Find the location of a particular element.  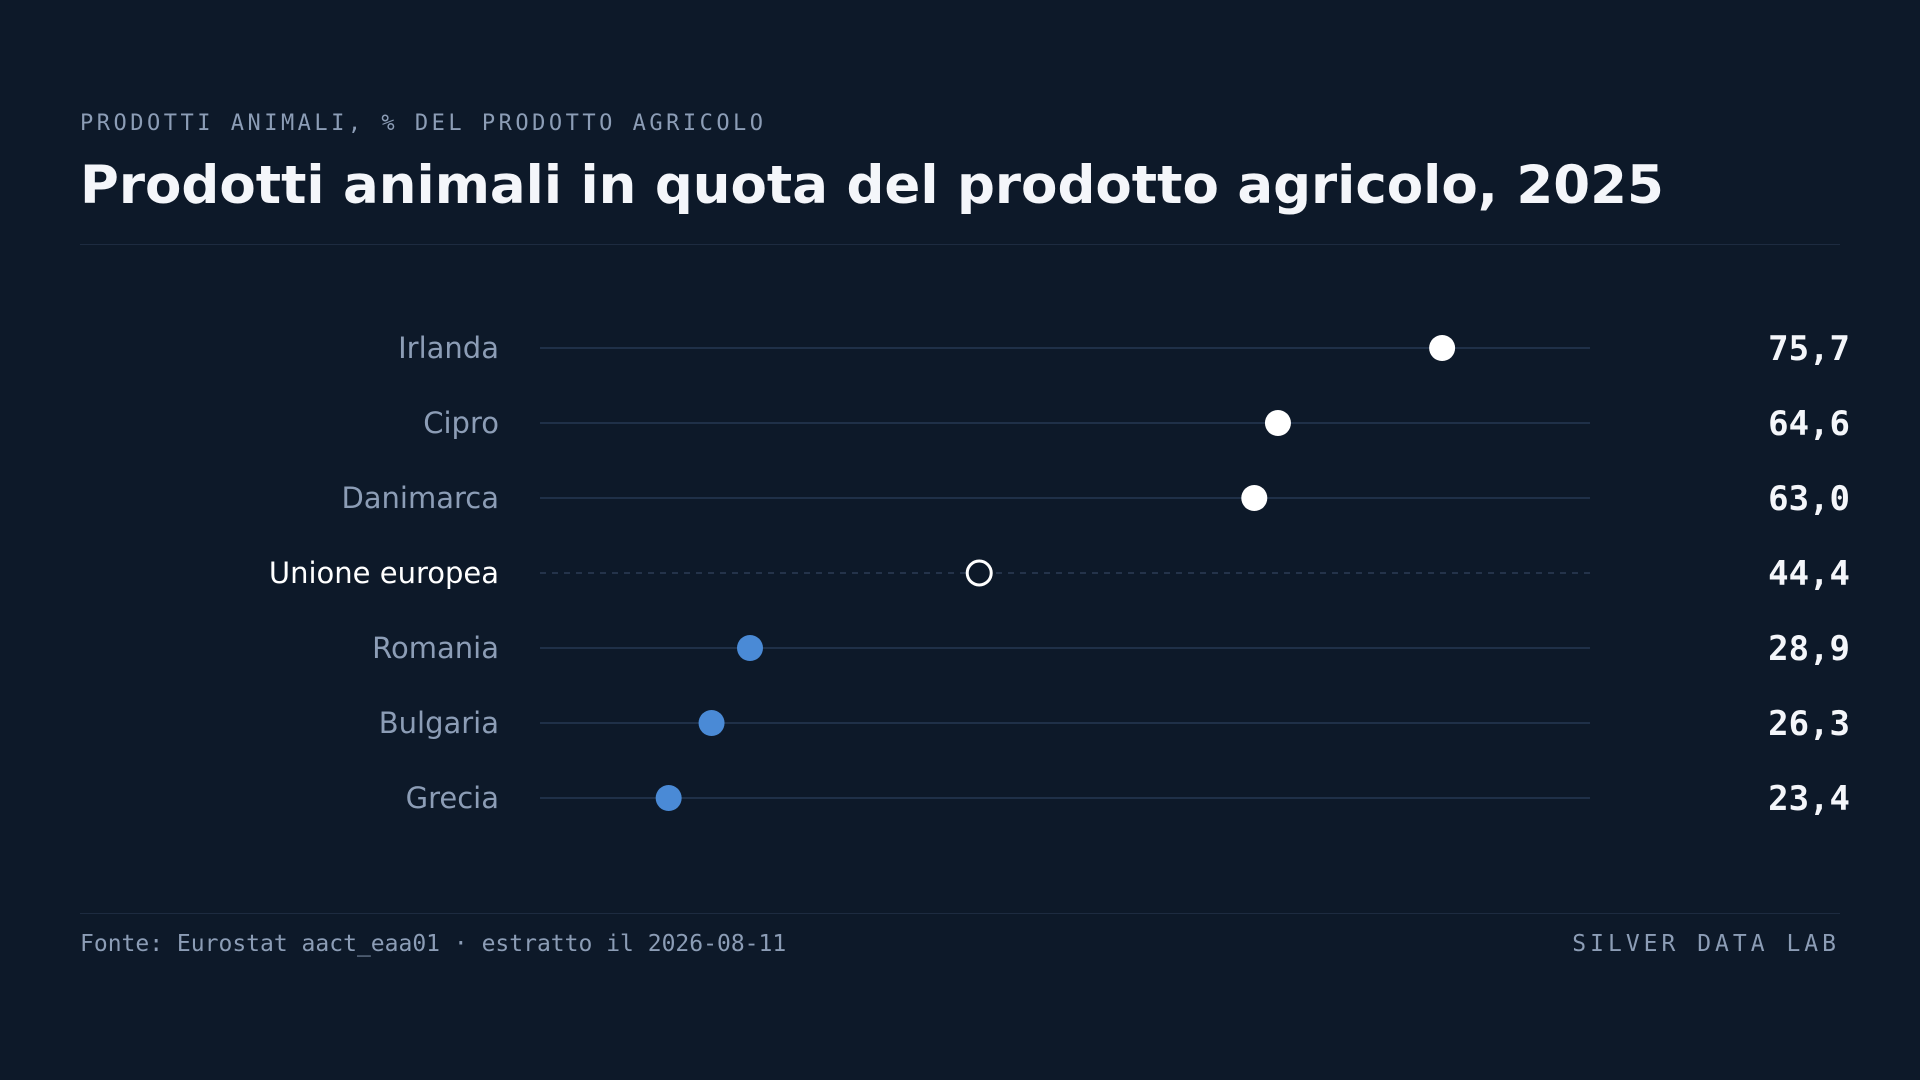

category-label: Unione europea is located at coordinates (384, 573).